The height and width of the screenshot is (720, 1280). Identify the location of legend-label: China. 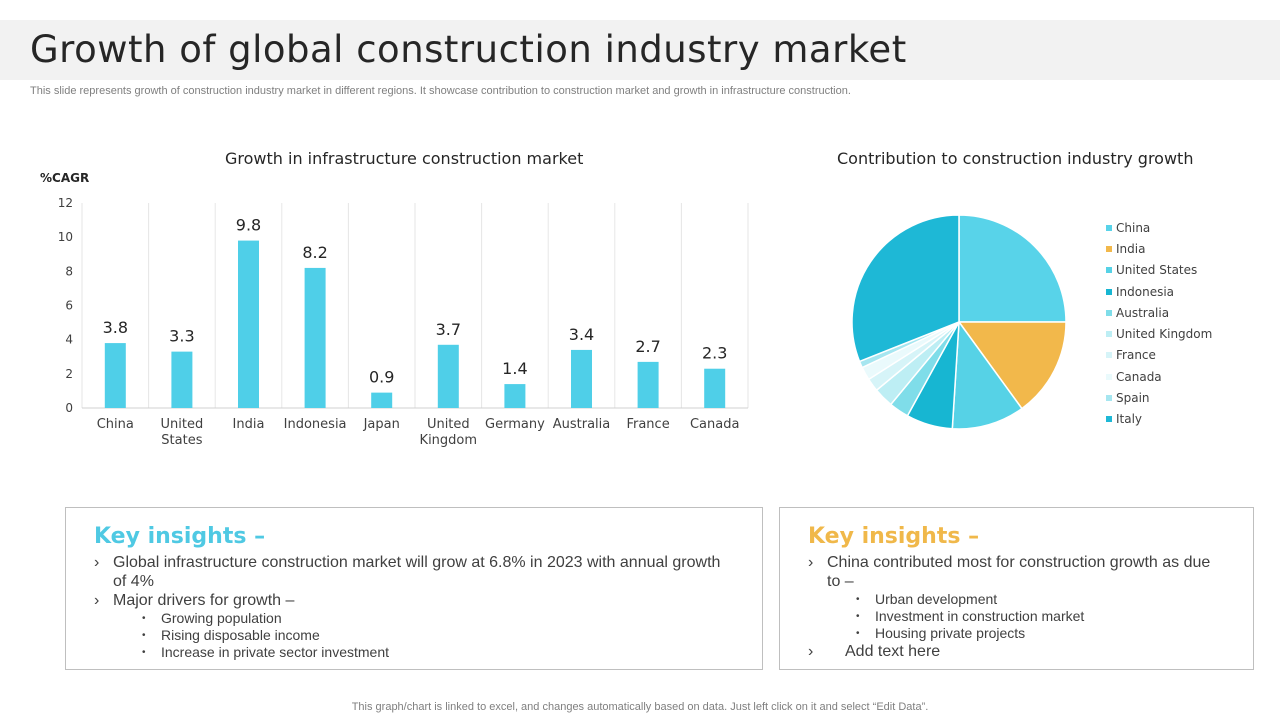
(1133, 227).